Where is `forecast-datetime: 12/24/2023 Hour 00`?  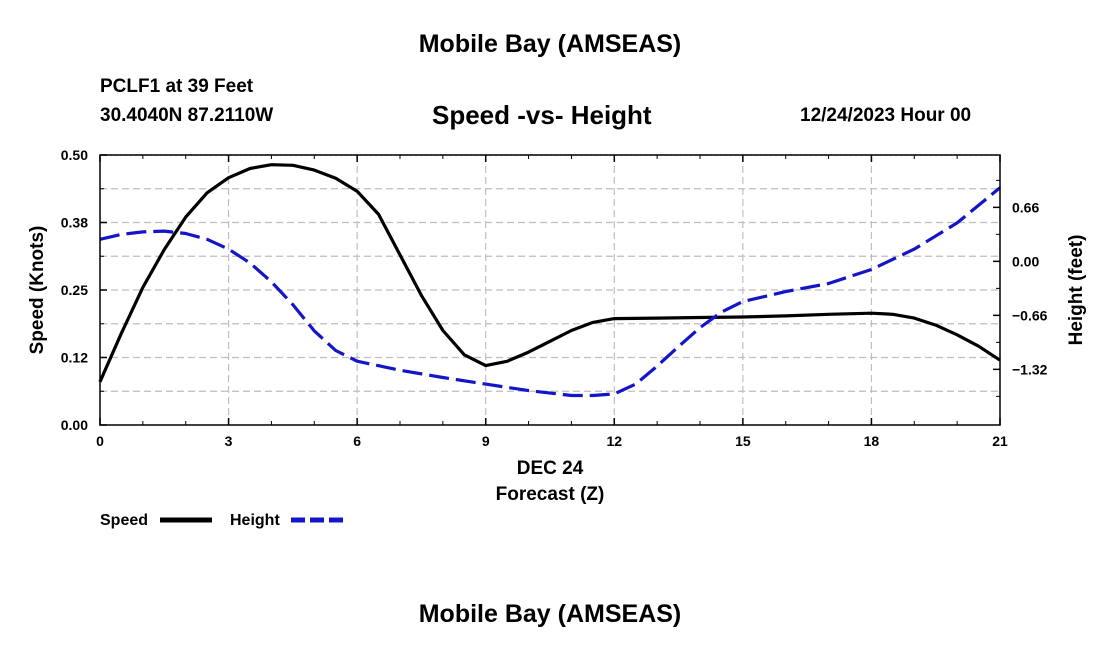 forecast-datetime: 12/24/2023 Hour 00 is located at coordinates (886, 115).